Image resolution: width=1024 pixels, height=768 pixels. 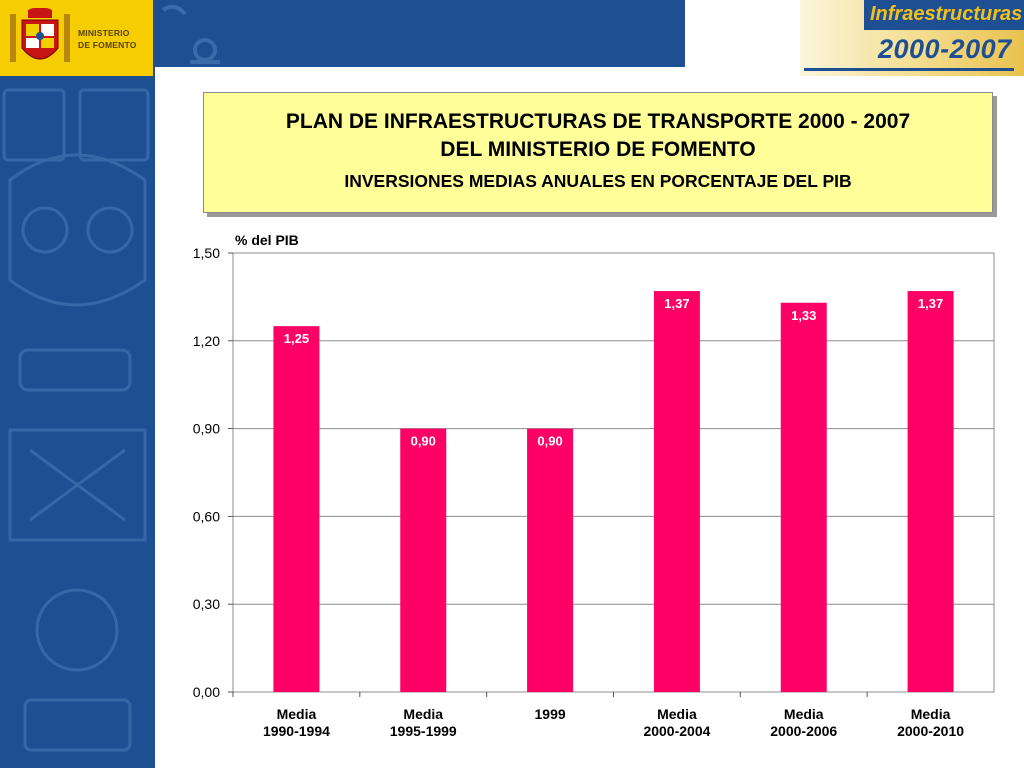 What do you see at coordinates (206, 692) in the screenshot?
I see `y-tick-label: 0,00` at bounding box center [206, 692].